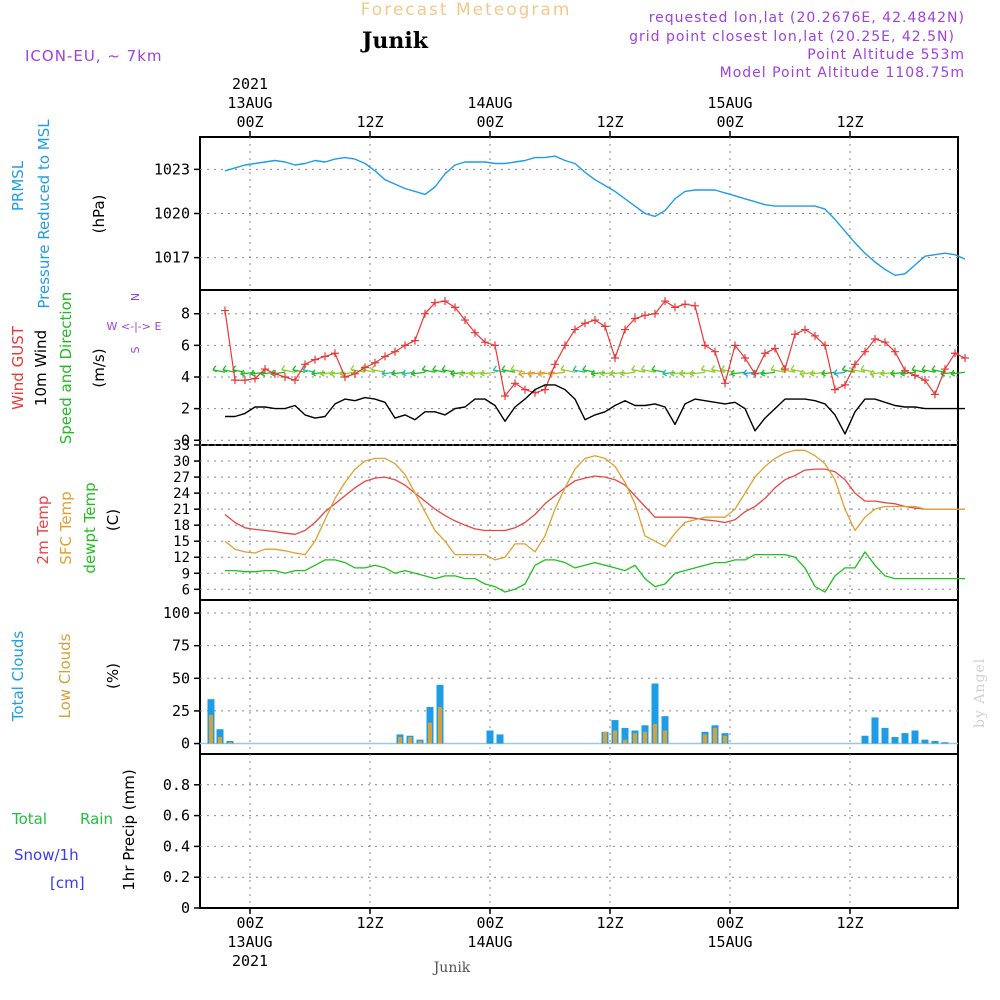 The height and width of the screenshot is (1000, 1000). I want to click on wind-ytick-label: 8, so click(185, 314).